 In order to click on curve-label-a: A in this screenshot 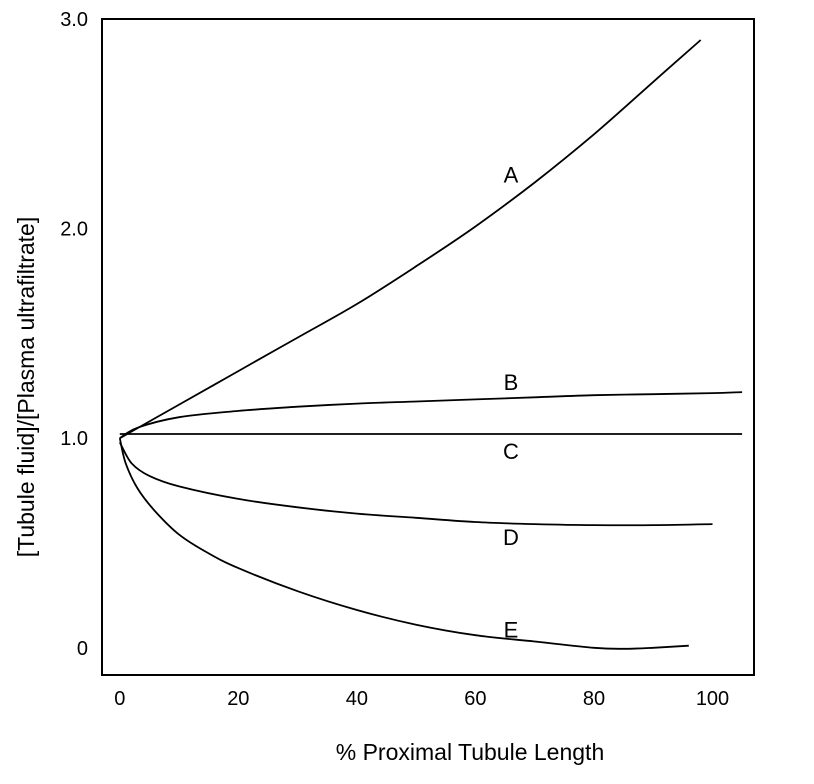, I will do `click(511, 174)`.